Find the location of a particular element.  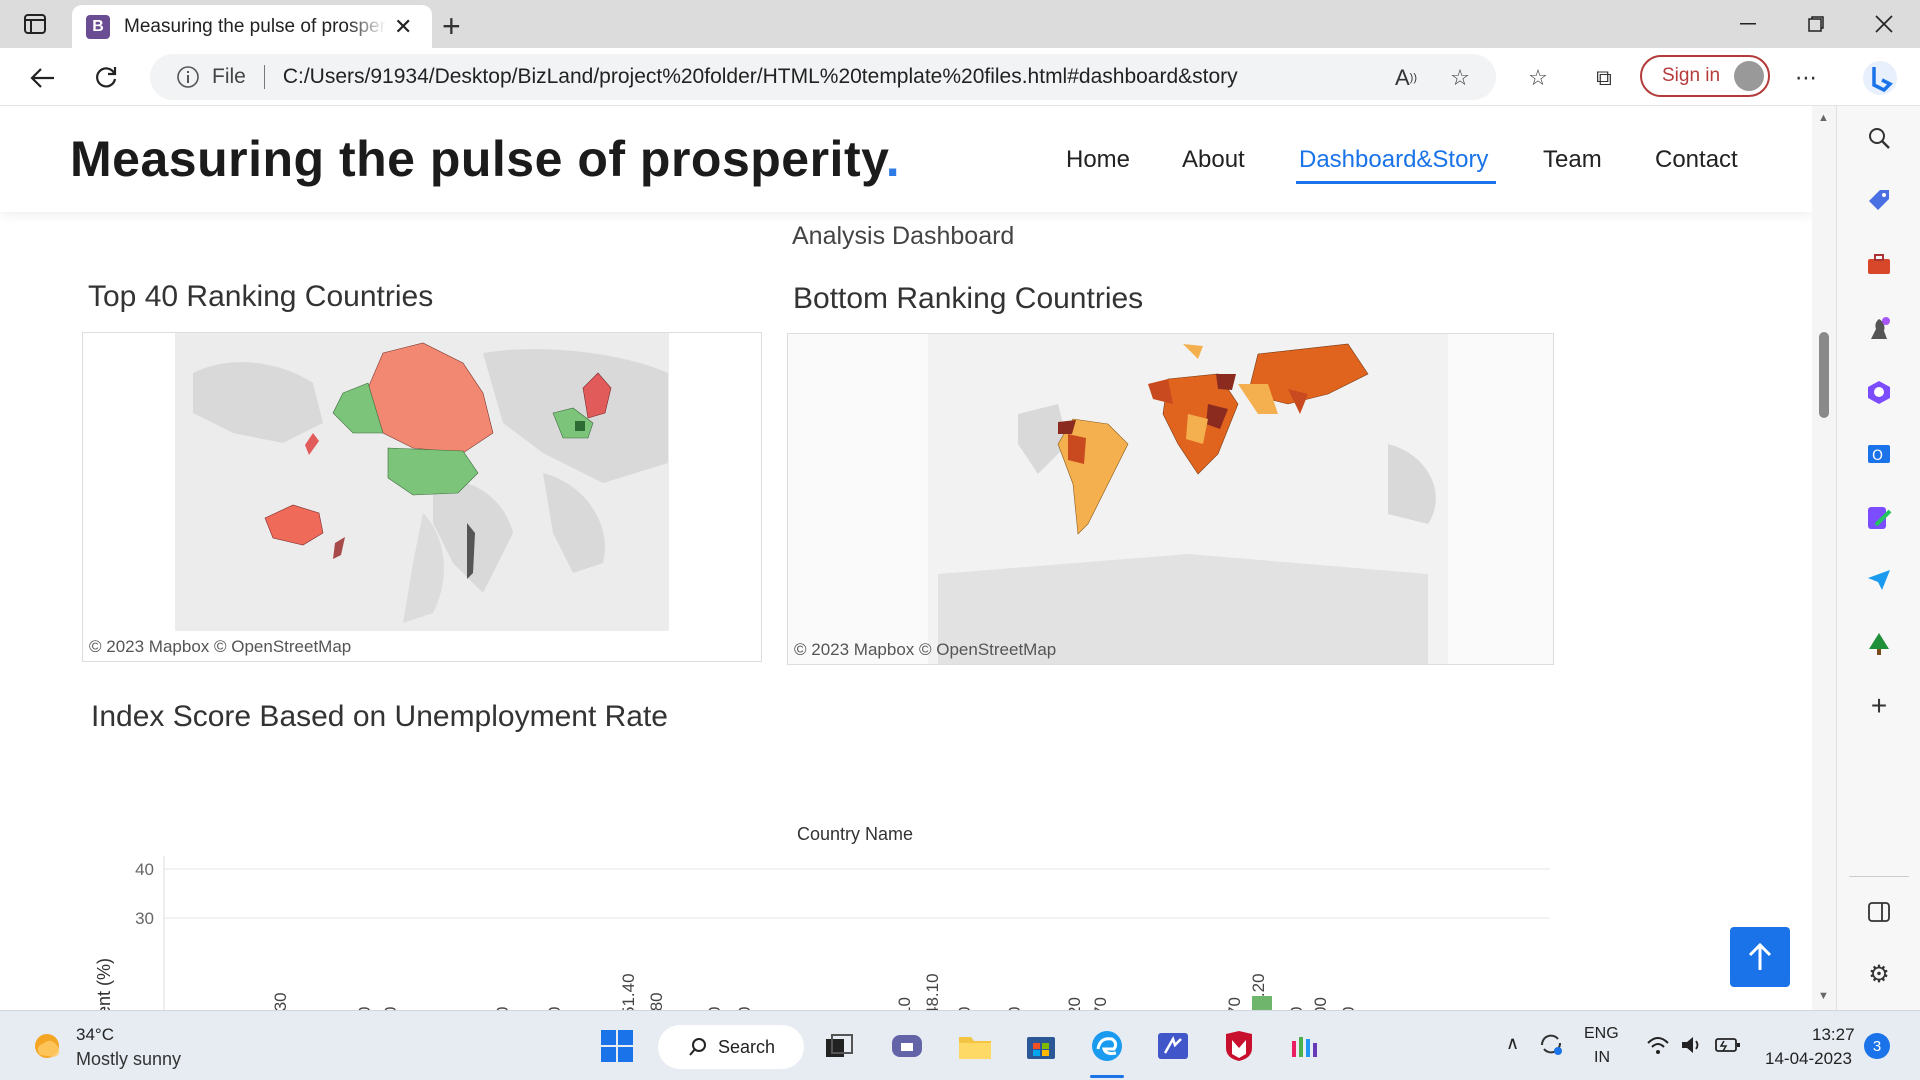

language-indicator: ENG is located at coordinates (1601, 1033).